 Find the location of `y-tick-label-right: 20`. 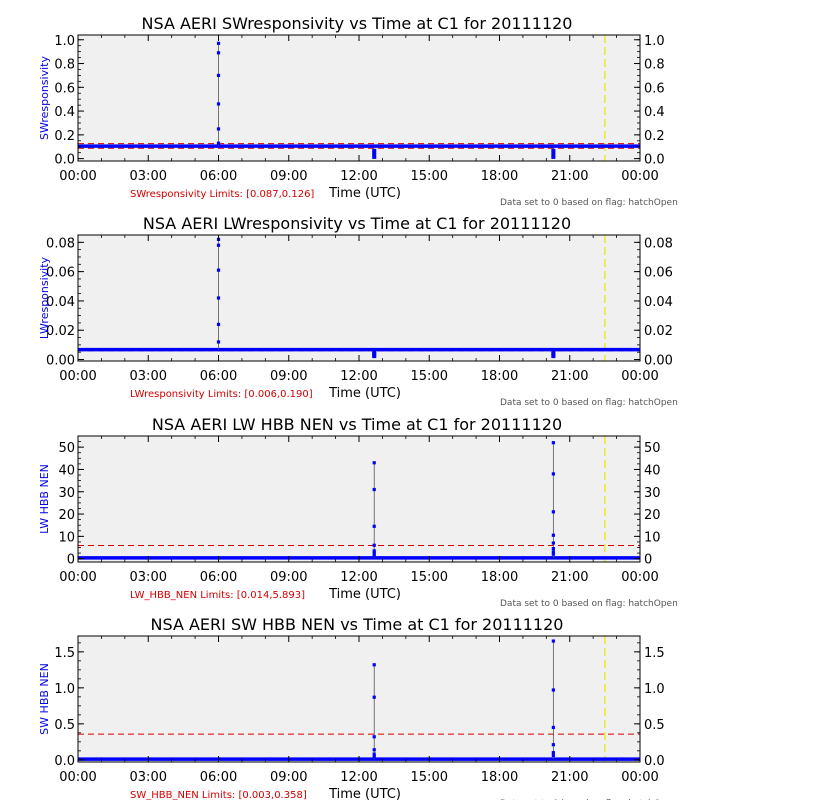

y-tick-label-right: 20 is located at coordinates (652, 515).